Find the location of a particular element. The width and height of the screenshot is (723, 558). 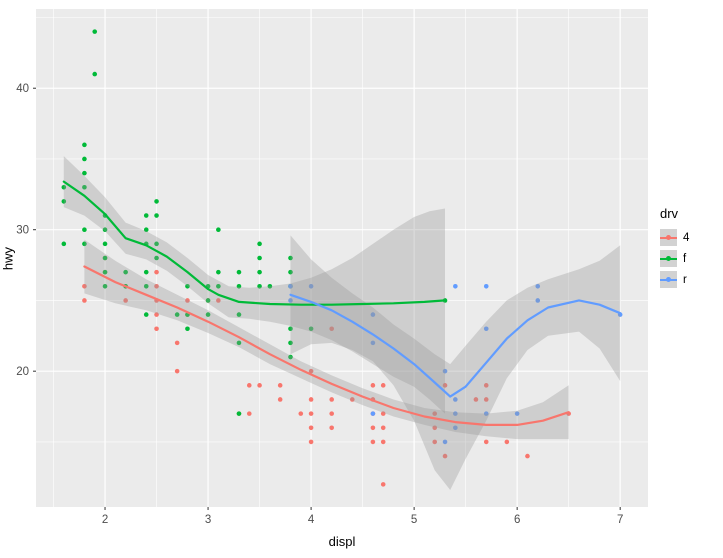

legend-label-f: f is located at coordinates (685, 258).